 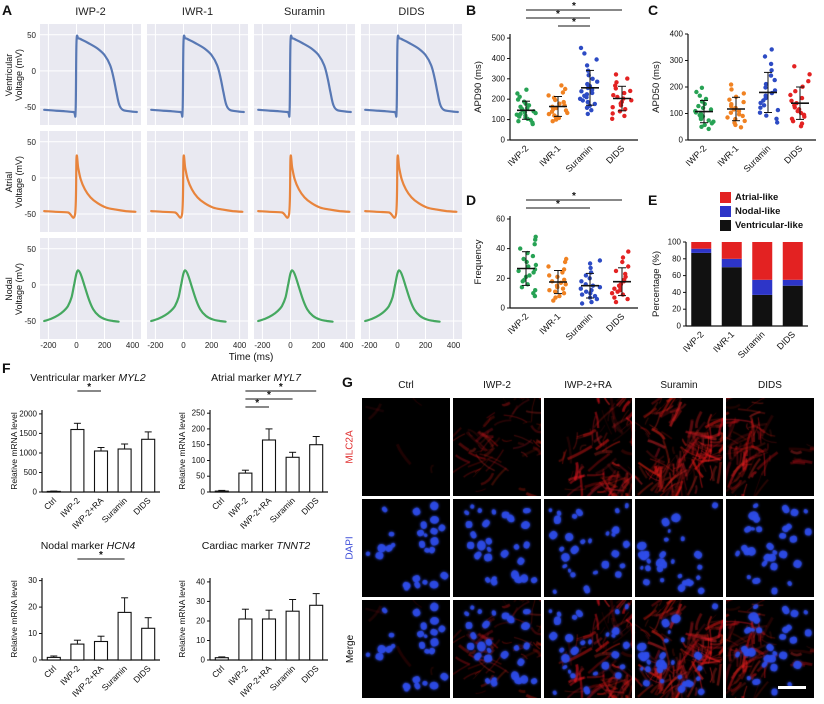 What do you see at coordinates (656, 284) in the screenshot?
I see `y-axis-title: Percentage (%)` at bounding box center [656, 284].